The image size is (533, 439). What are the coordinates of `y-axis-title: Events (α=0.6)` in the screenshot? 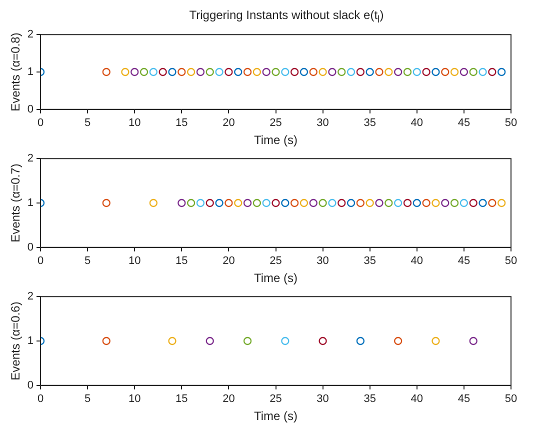 It's located at (15, 341).